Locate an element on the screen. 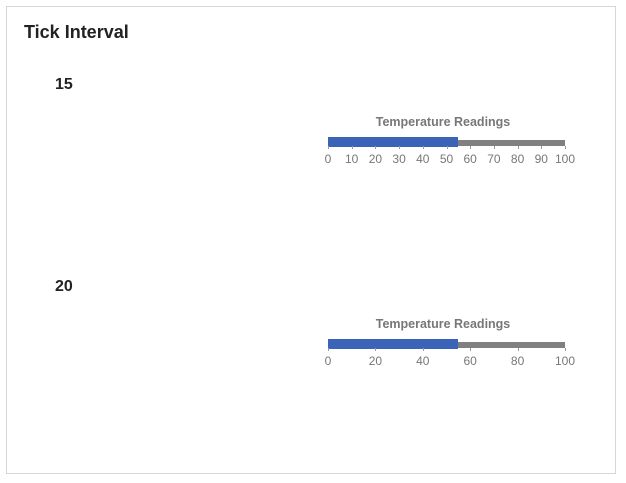 The image size is (626, 483). linear-gauge-2: Temperature Readings 0 20 40 60 80 100 is located at coordinates (447, 347).